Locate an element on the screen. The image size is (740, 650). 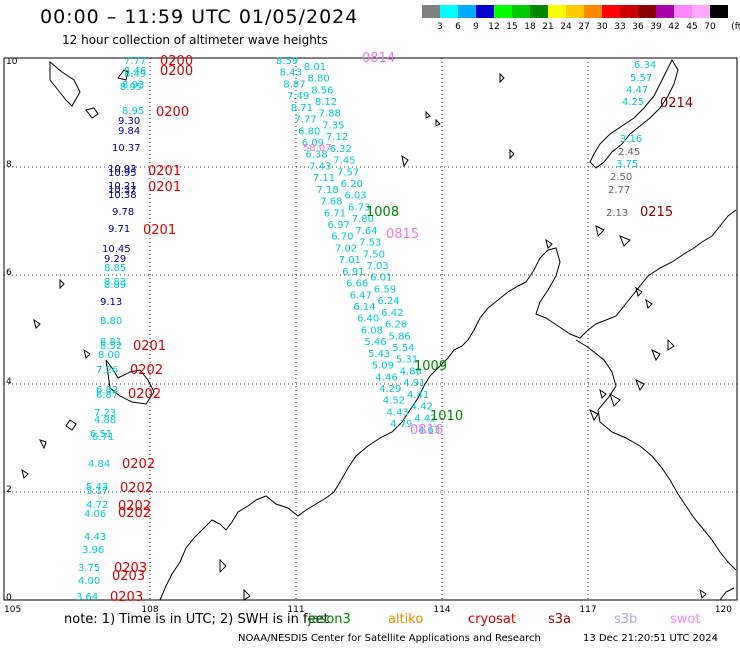
wave-height-label: 6.38 is located at coordinates (316, 155).